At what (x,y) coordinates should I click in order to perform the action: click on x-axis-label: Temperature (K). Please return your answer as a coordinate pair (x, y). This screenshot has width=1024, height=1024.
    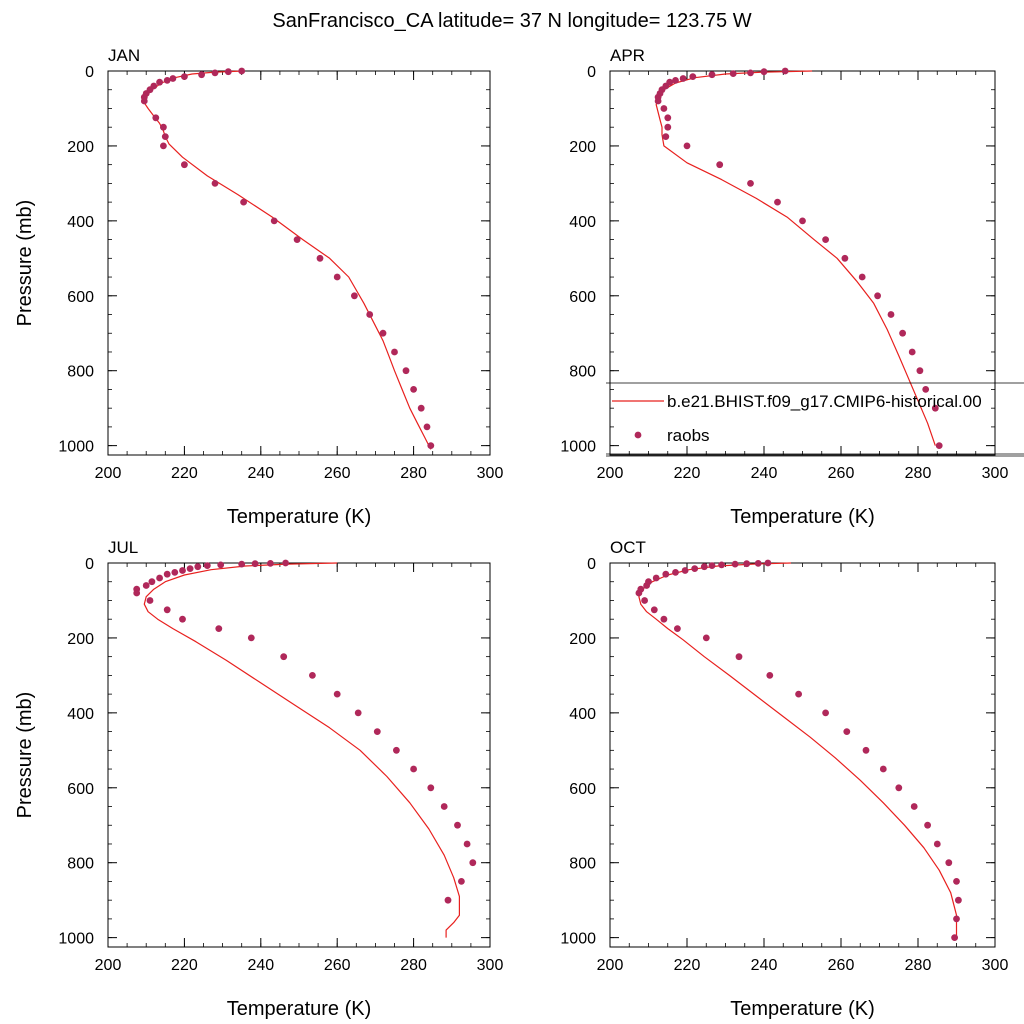
    Looking at the image, I should click on (802, 1009).